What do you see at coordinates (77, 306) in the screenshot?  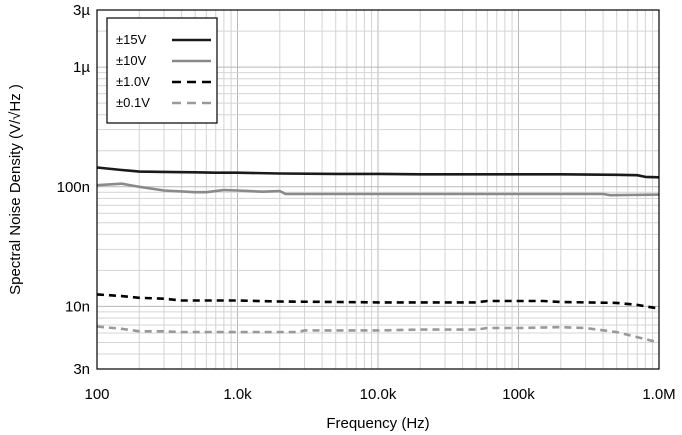 I see `y-tick-label: 10n` at bounding box center [77, 306].